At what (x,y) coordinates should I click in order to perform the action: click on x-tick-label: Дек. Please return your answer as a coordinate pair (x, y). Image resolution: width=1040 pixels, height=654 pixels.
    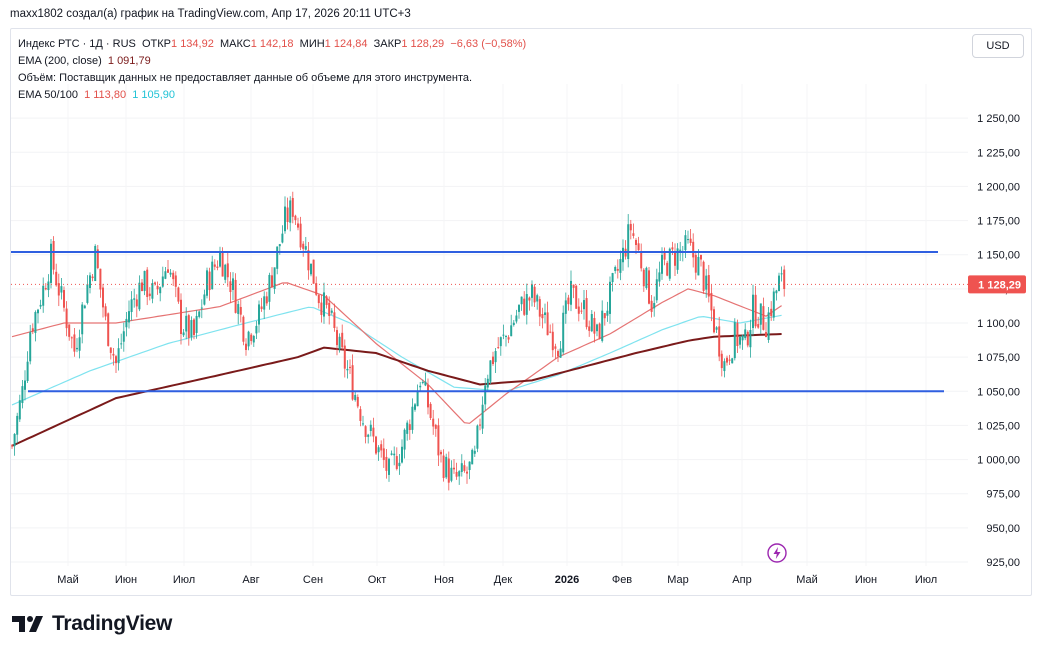
    Looking at the image, I should click on (503, 580).